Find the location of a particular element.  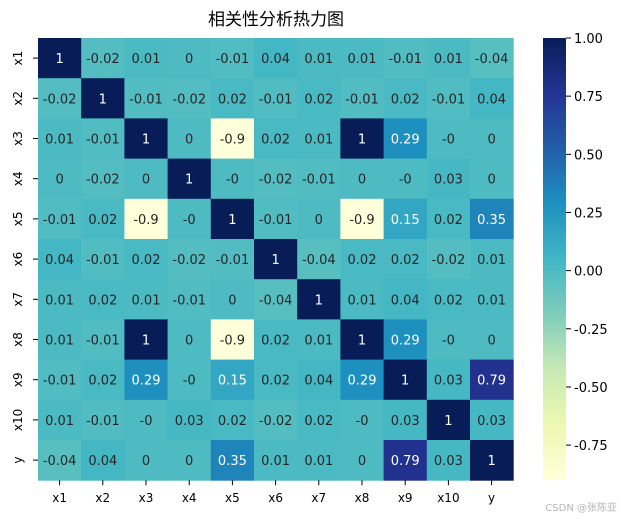

column-tick-label: x7 is located at coordinates (318, 498).